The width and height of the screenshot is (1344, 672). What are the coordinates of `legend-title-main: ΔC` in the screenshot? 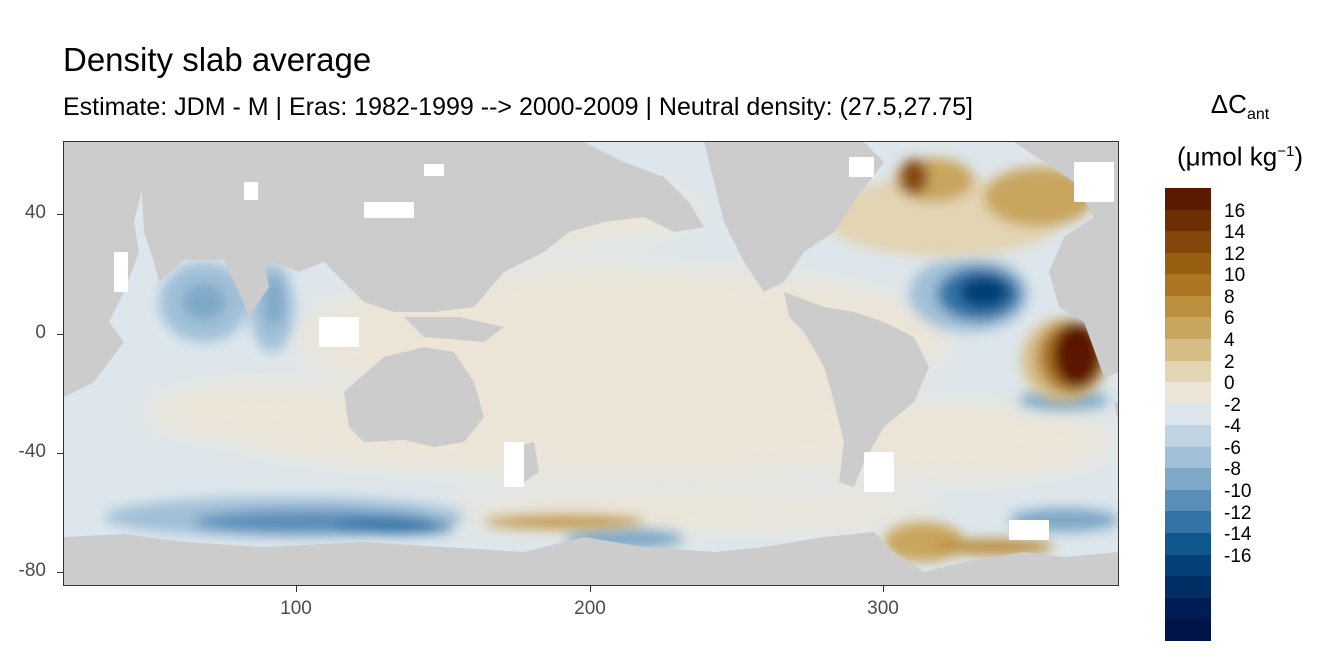 It's located at (1228, 104).